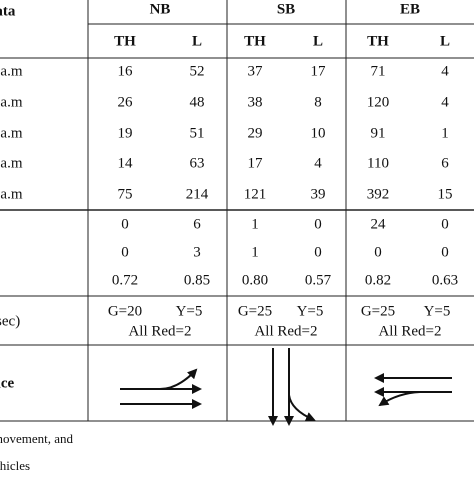 Image resolution: width=474 pixels, height=479 pixels. Describe the element at coordinates (126, 71) in the screenshot. I see `cell: 16` at that location.